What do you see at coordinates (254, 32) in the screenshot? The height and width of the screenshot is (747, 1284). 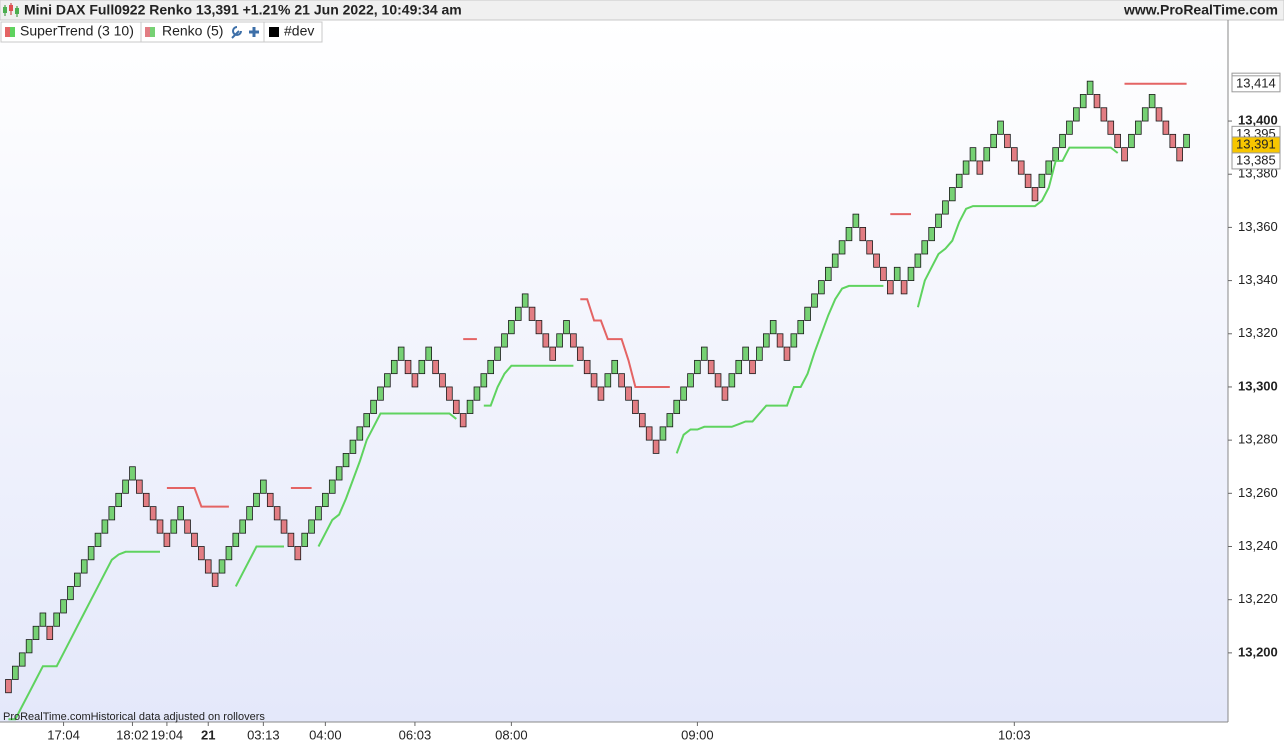 I see `add-icon` at bounding box center [254, 32].